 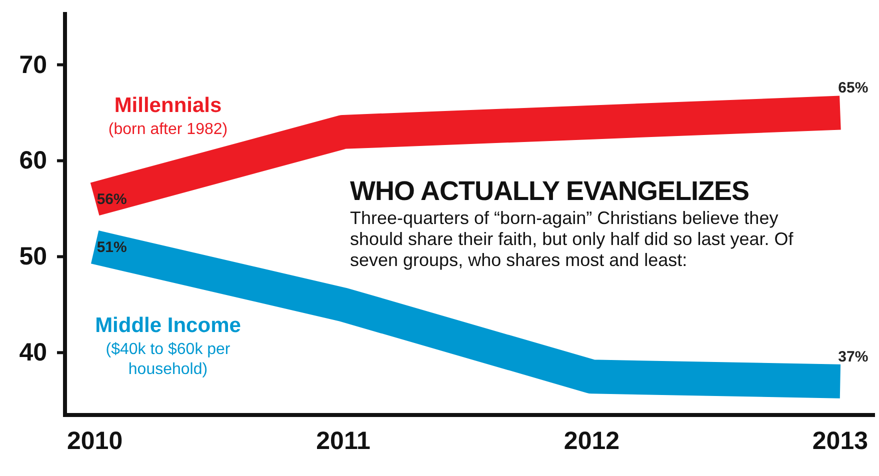 What do you see at coordinates (853, 88) in the screenshot?
I see `data-label: 65%` at bounding box center [853, 88].